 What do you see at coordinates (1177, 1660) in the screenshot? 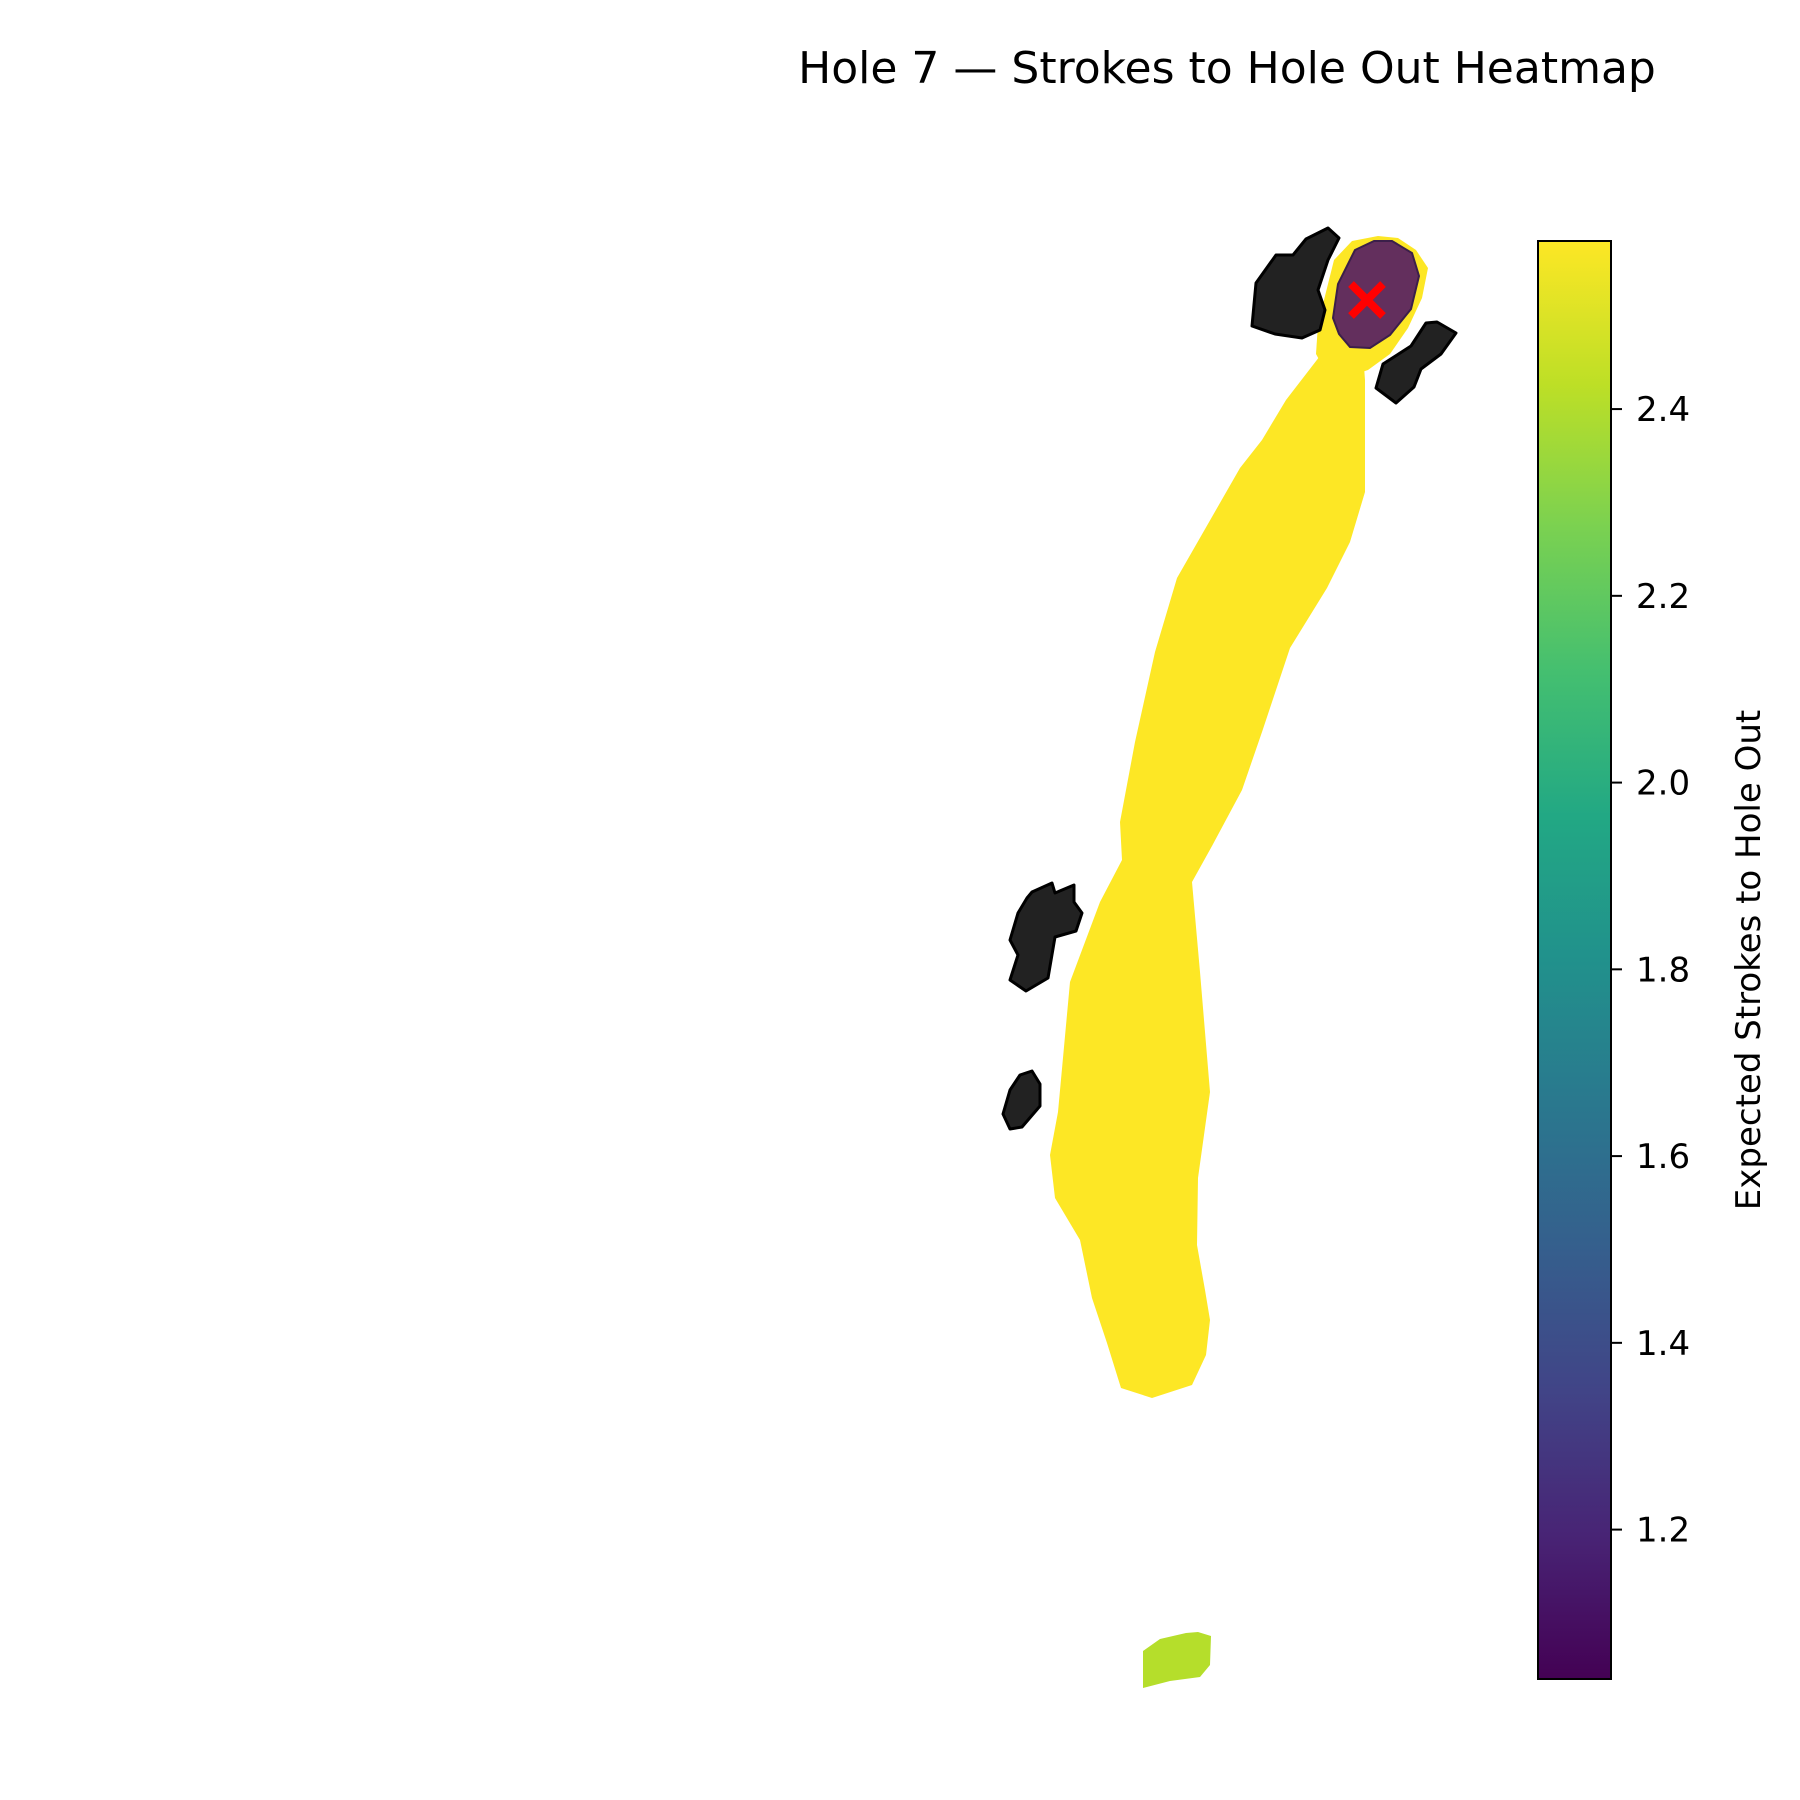
I see `tee-box-region` at bounding box center [1177, 1660].